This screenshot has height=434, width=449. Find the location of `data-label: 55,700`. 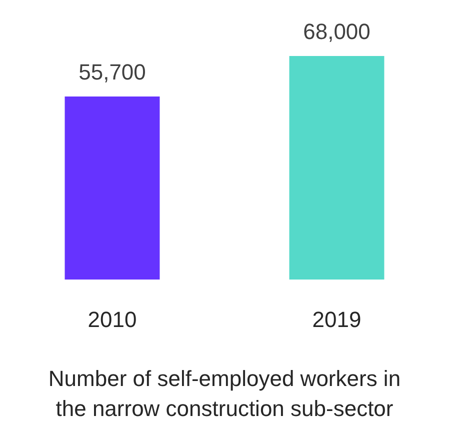

data-label: 55,700 is located at coordinates (112, 72).